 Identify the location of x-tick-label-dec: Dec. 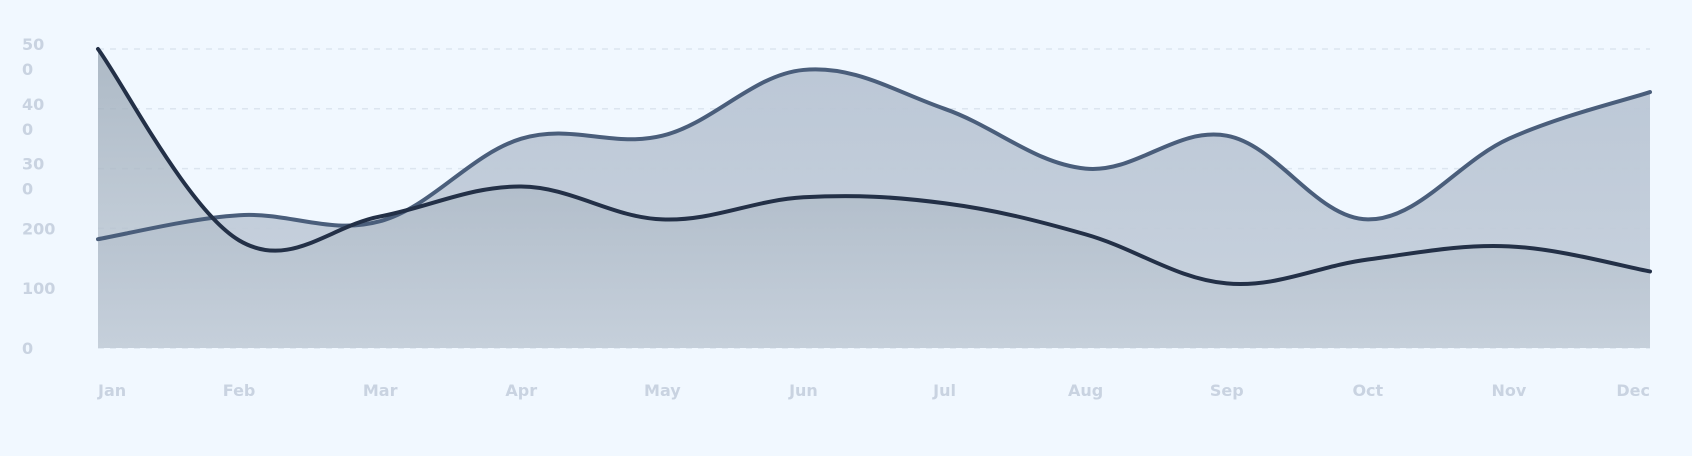
(1633, 390).